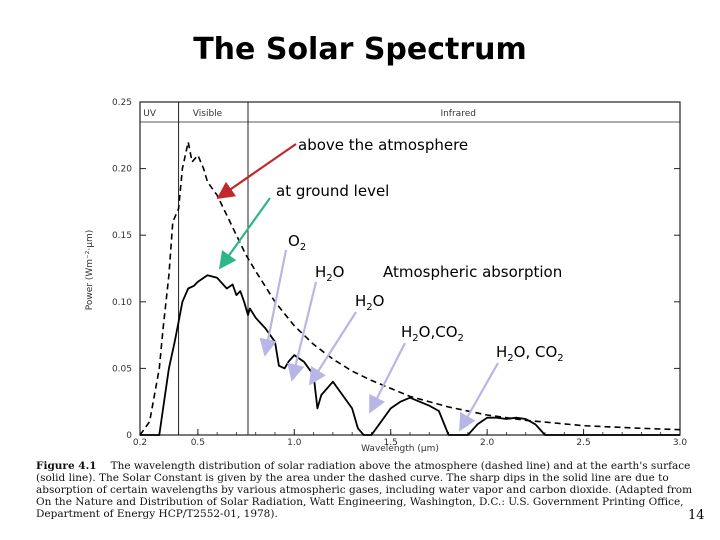  What do you see at coordinates (332, 191) in the screenshot?
I see `annotation-ground-level: at ground level` at bounding box center [332, 191].